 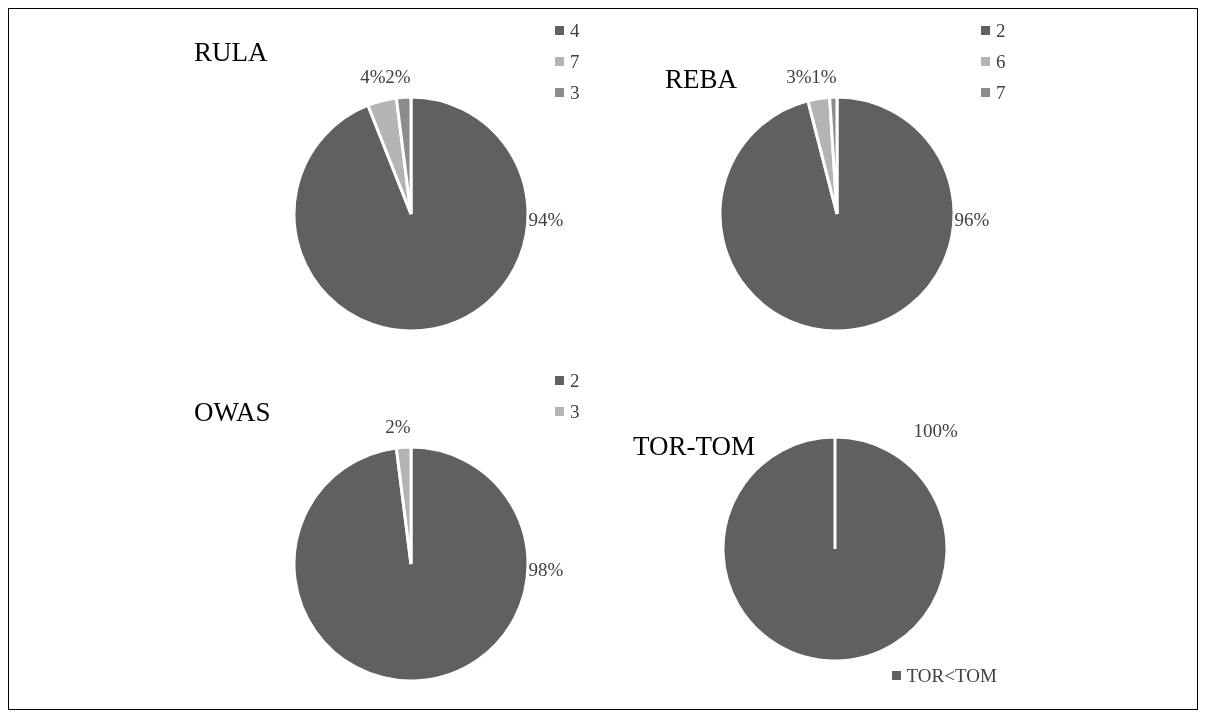 What do you see at coordinates (546, 570) in the screenshot?
I see `data-label: 98%` at bounding box center [546, 570].